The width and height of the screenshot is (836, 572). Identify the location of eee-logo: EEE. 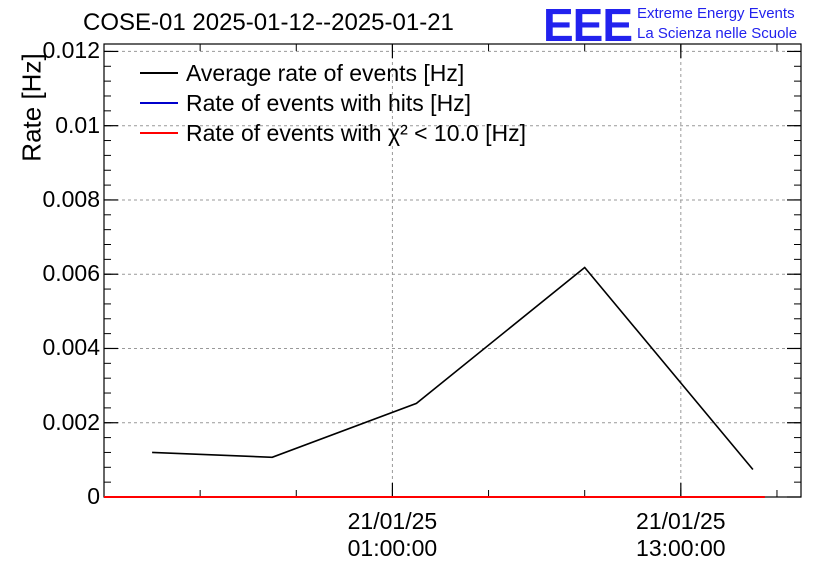
(588, 25).